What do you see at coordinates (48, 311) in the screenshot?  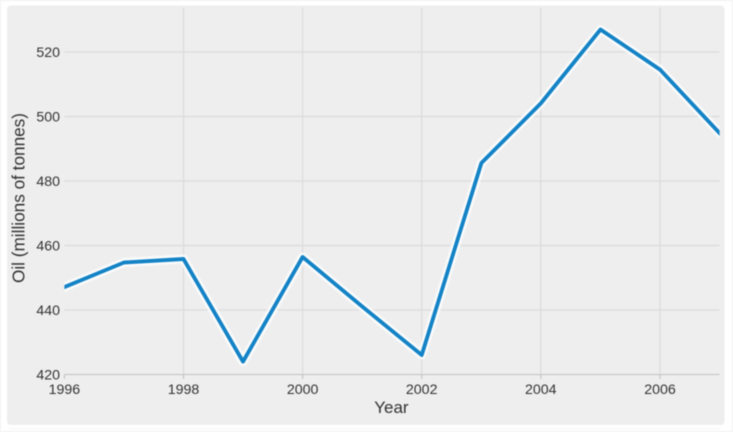 I see `svg-text: 440` at bounding box center [48, 311].